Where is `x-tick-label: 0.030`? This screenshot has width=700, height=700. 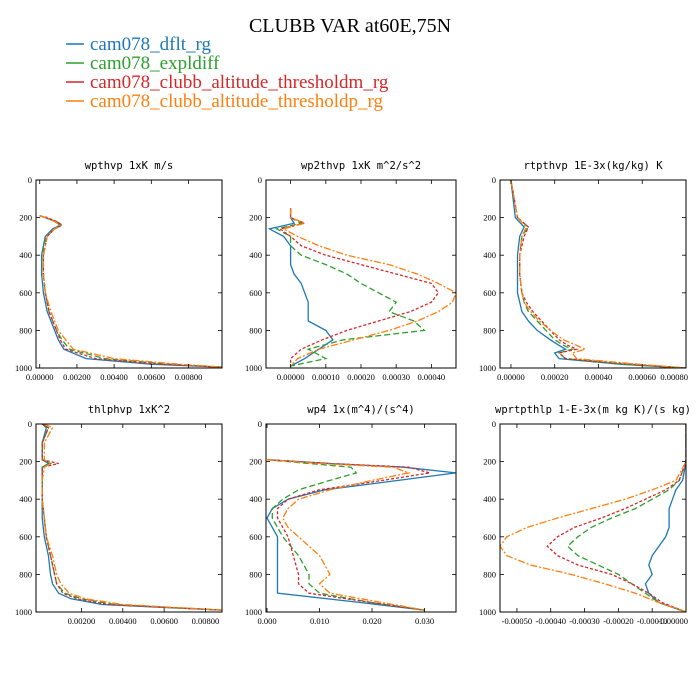 x-tick-label: 0.030 is located at coordinates (424, 621).